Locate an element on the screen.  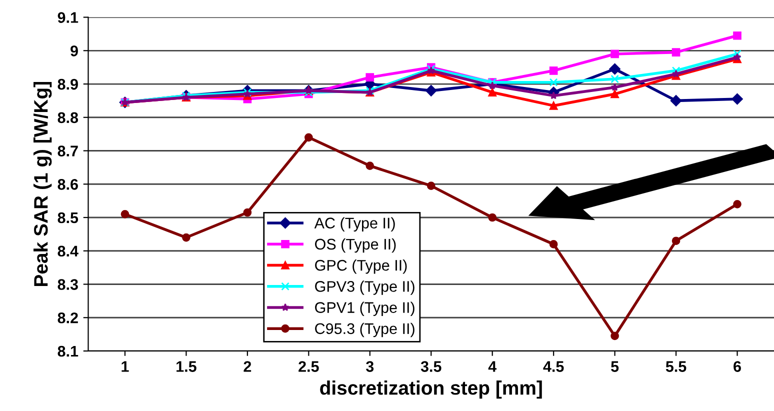
x-tick-label: 1 is located at coordinates (125, 366).